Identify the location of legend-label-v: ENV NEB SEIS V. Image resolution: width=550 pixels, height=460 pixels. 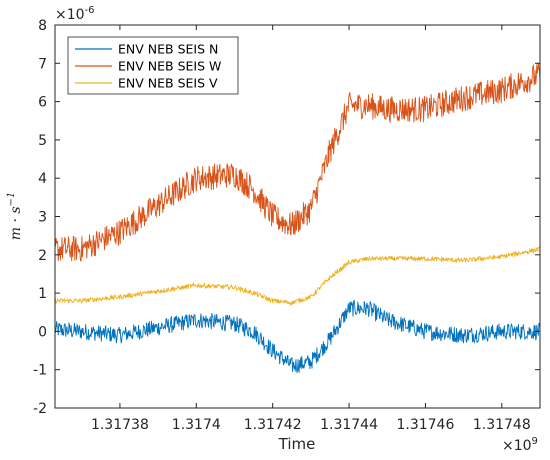
(168, 83).